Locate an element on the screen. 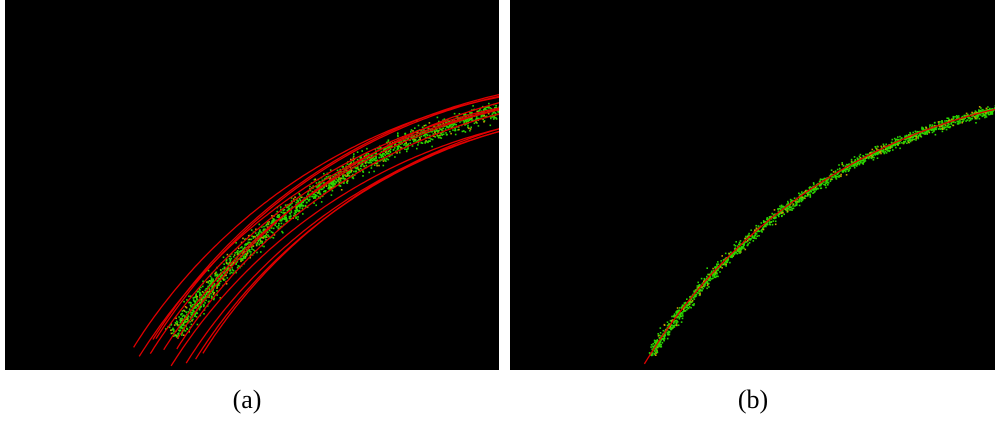  panel-b-caption: (b) is located at coordinates (753, 399).